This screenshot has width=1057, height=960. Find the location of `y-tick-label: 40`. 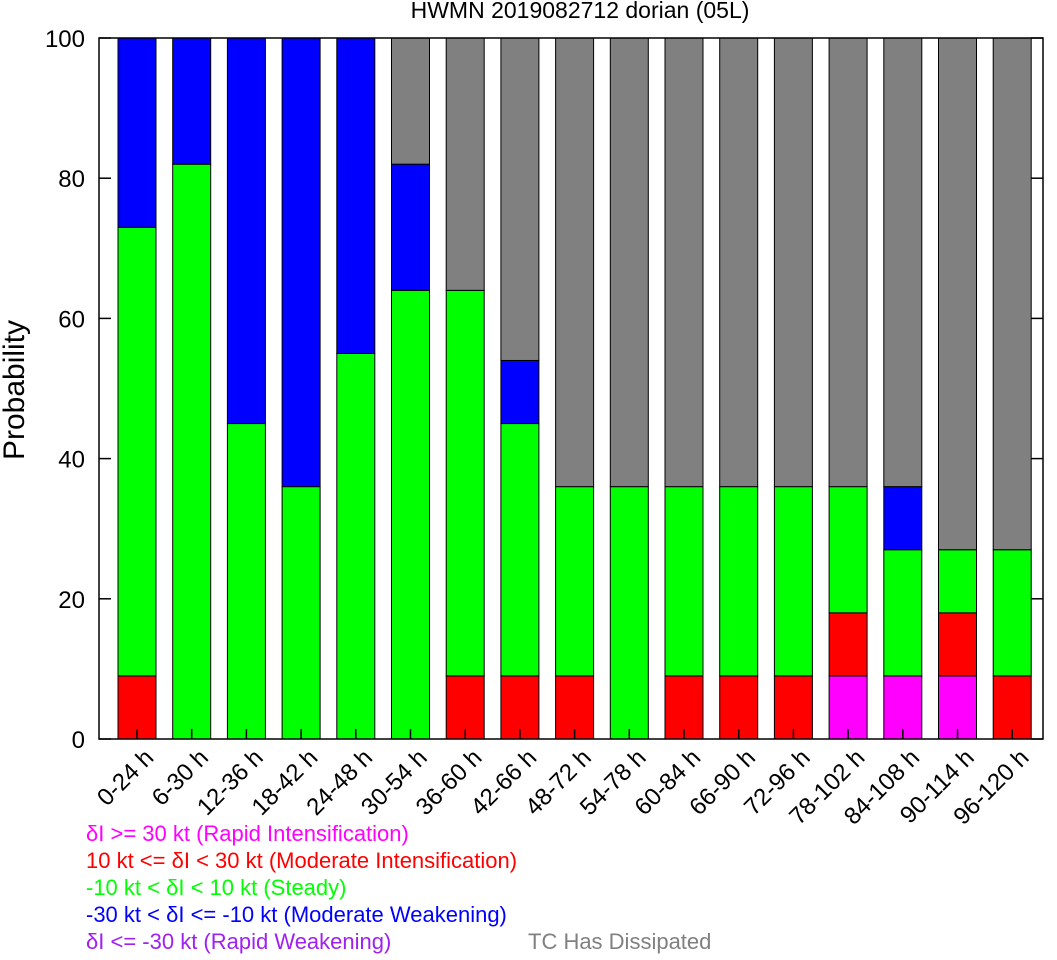

y-tick-label: 40 is located at coordinates (71, 460).